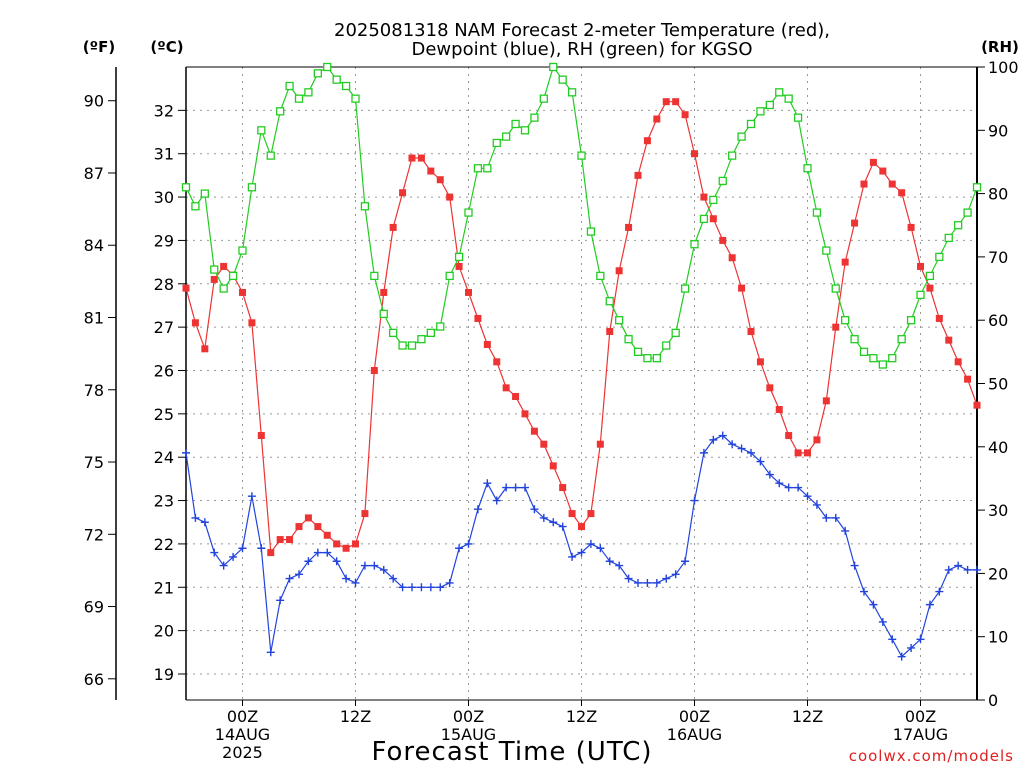 The width and height of the screenshot is (1024, 768). What do you see at coordinates (164, 501) in the screenshot?
I see `celsius-tick-label: 23` at bounding box center [164, 501].